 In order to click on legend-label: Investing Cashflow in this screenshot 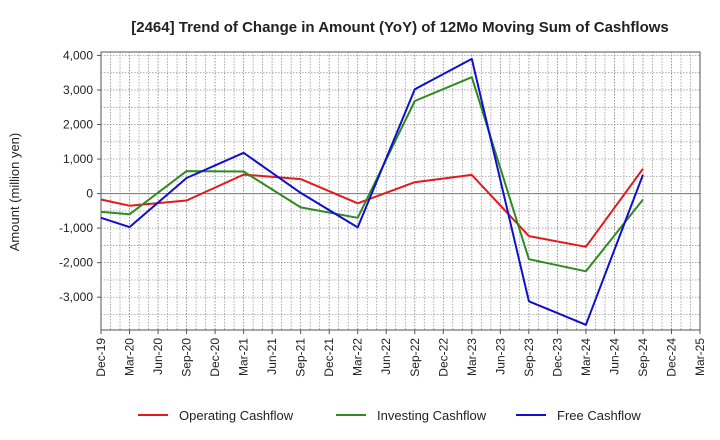, I will do `click(432, 415)`.